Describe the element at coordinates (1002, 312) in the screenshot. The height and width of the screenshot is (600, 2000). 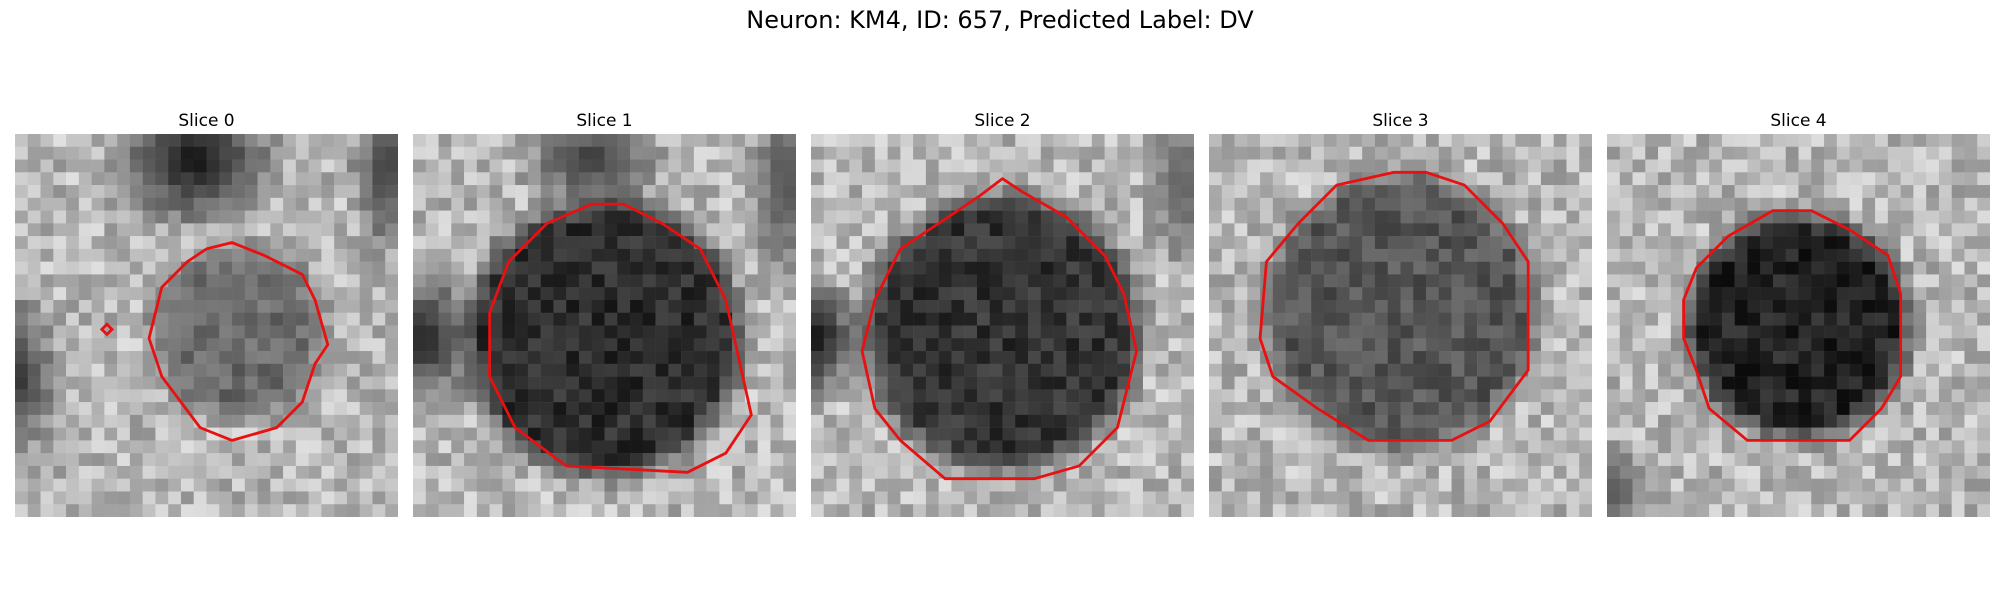
I see `slice-panel-2: Slice 2` at that location.